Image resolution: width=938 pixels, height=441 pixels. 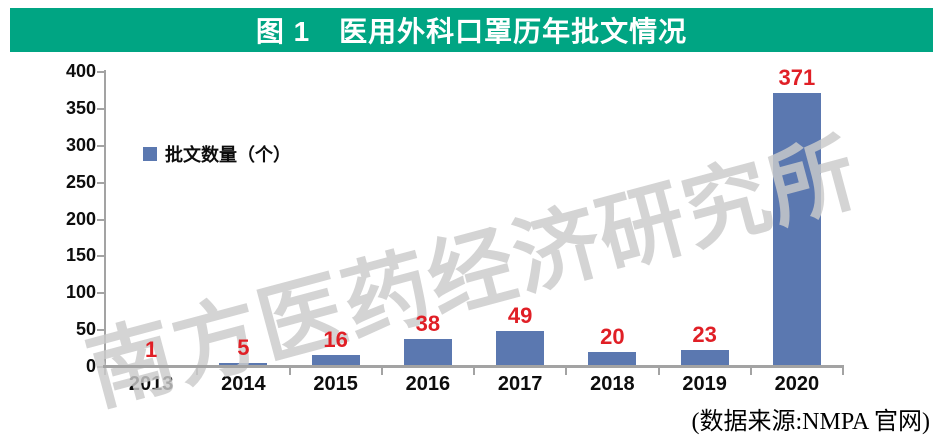 What do you see at coordinates (335, 361) in the screenshot?
I see `bar-2015` at bounding box center [335, 361].